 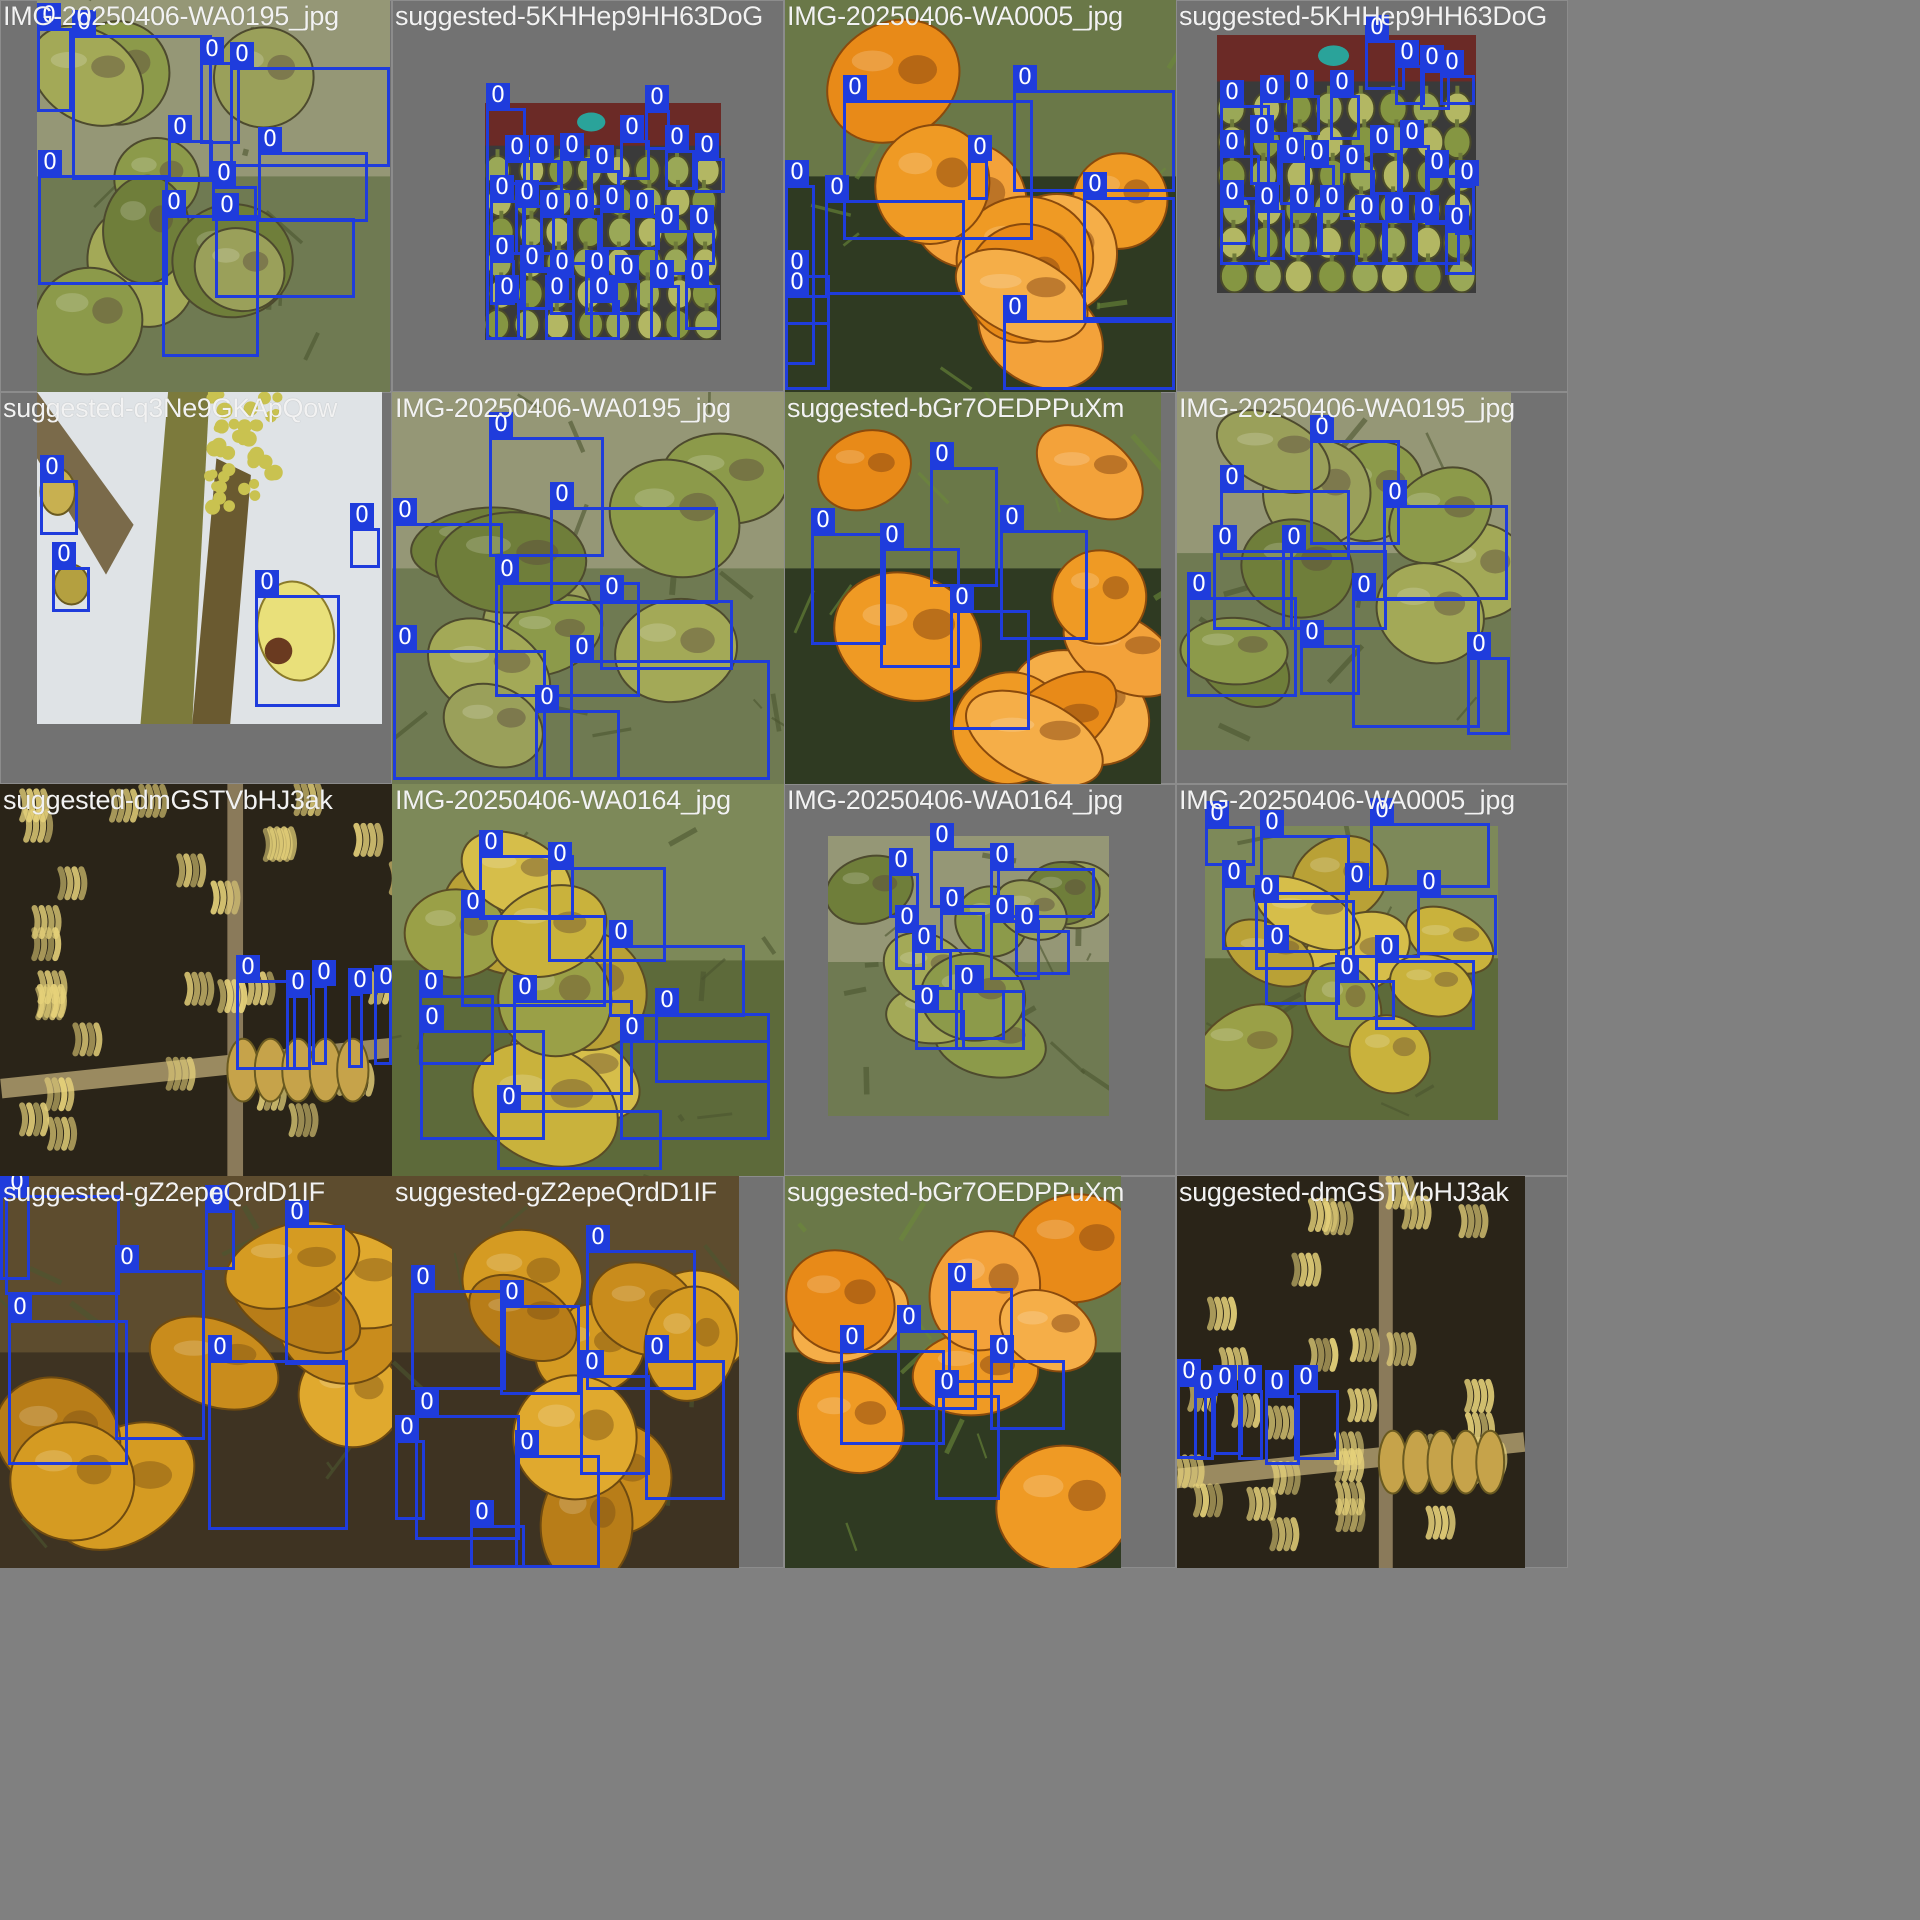 I want to click on mosaic-tile: 0 0 0 0 0 0 0 0 0 IMG-20250406-WA0195_jpg, so click(x=1372, y=588).